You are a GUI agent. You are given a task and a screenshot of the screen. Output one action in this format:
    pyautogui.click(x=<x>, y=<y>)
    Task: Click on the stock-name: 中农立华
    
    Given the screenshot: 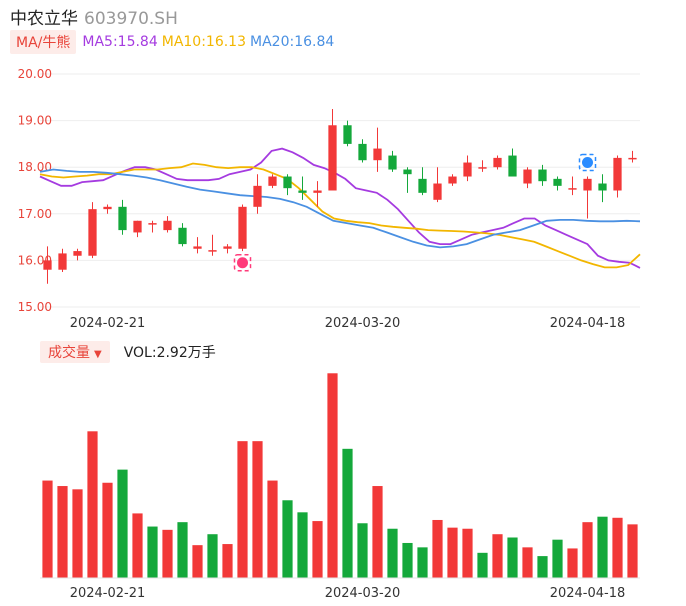 What is the action you would take?
    pyautogui.click(x=44, y=19)
    